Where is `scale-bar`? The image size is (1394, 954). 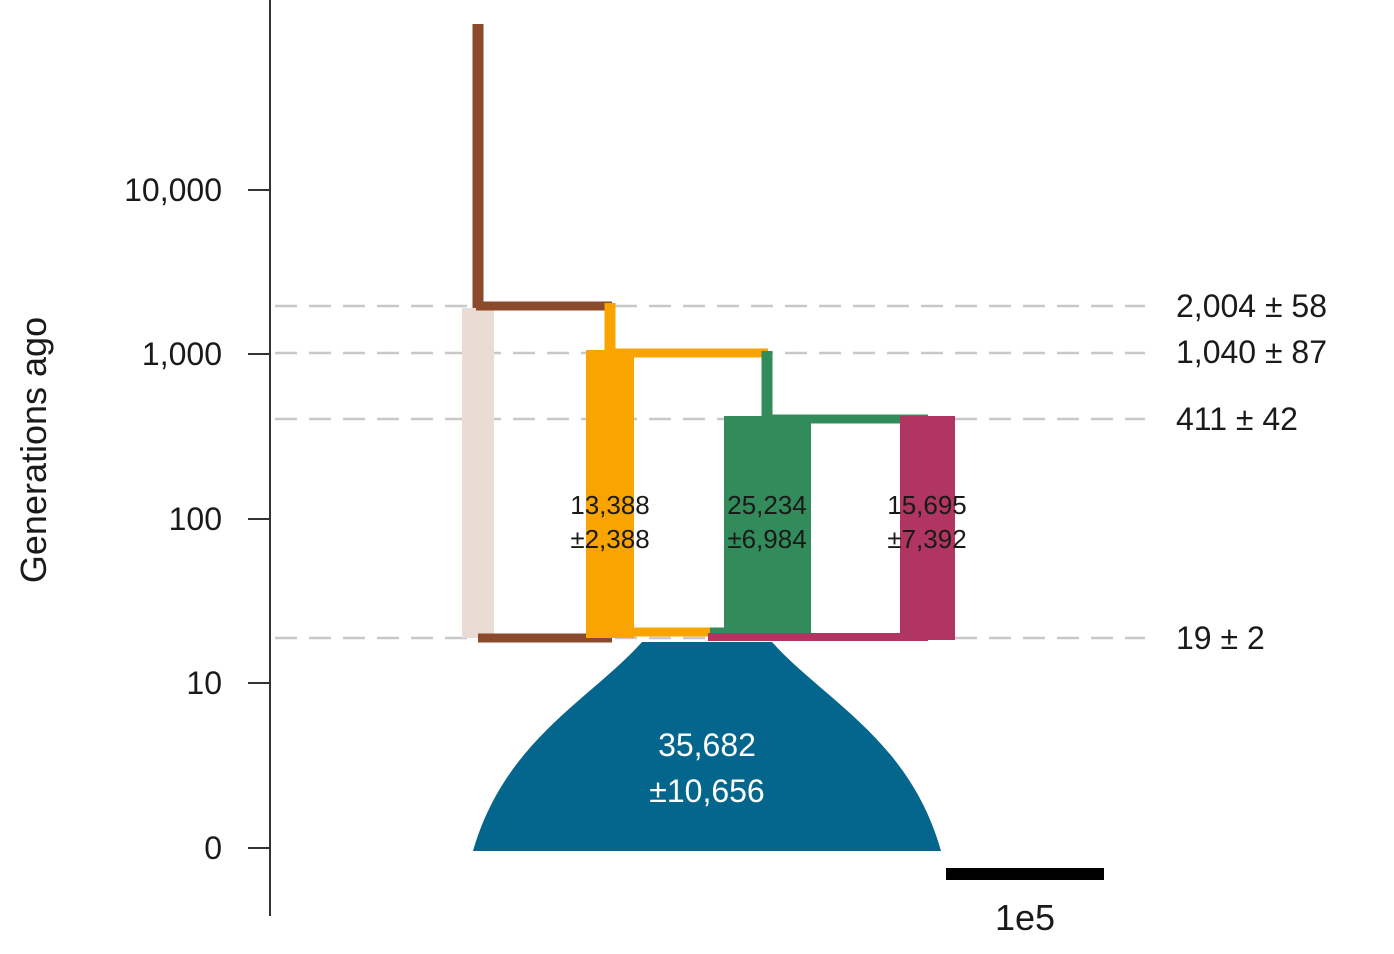 scale-bar is located at coordinates (1025, 874).